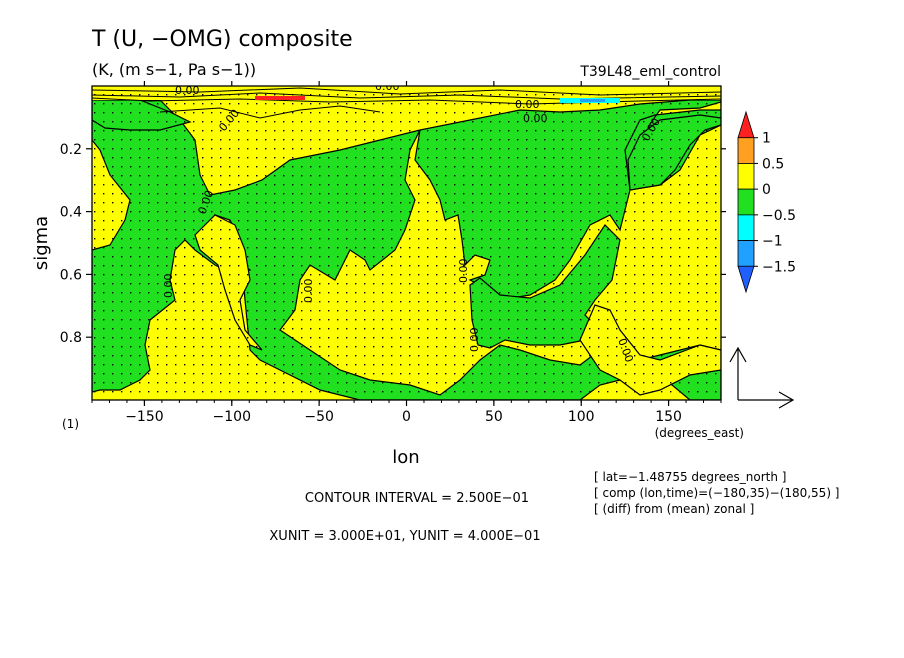 The height and width of the screenshot is (658, 904). Describe the element at coordinates (222, 39) in the screenshot. I see `chart-title: T (U, −OMG) composite` at that location.